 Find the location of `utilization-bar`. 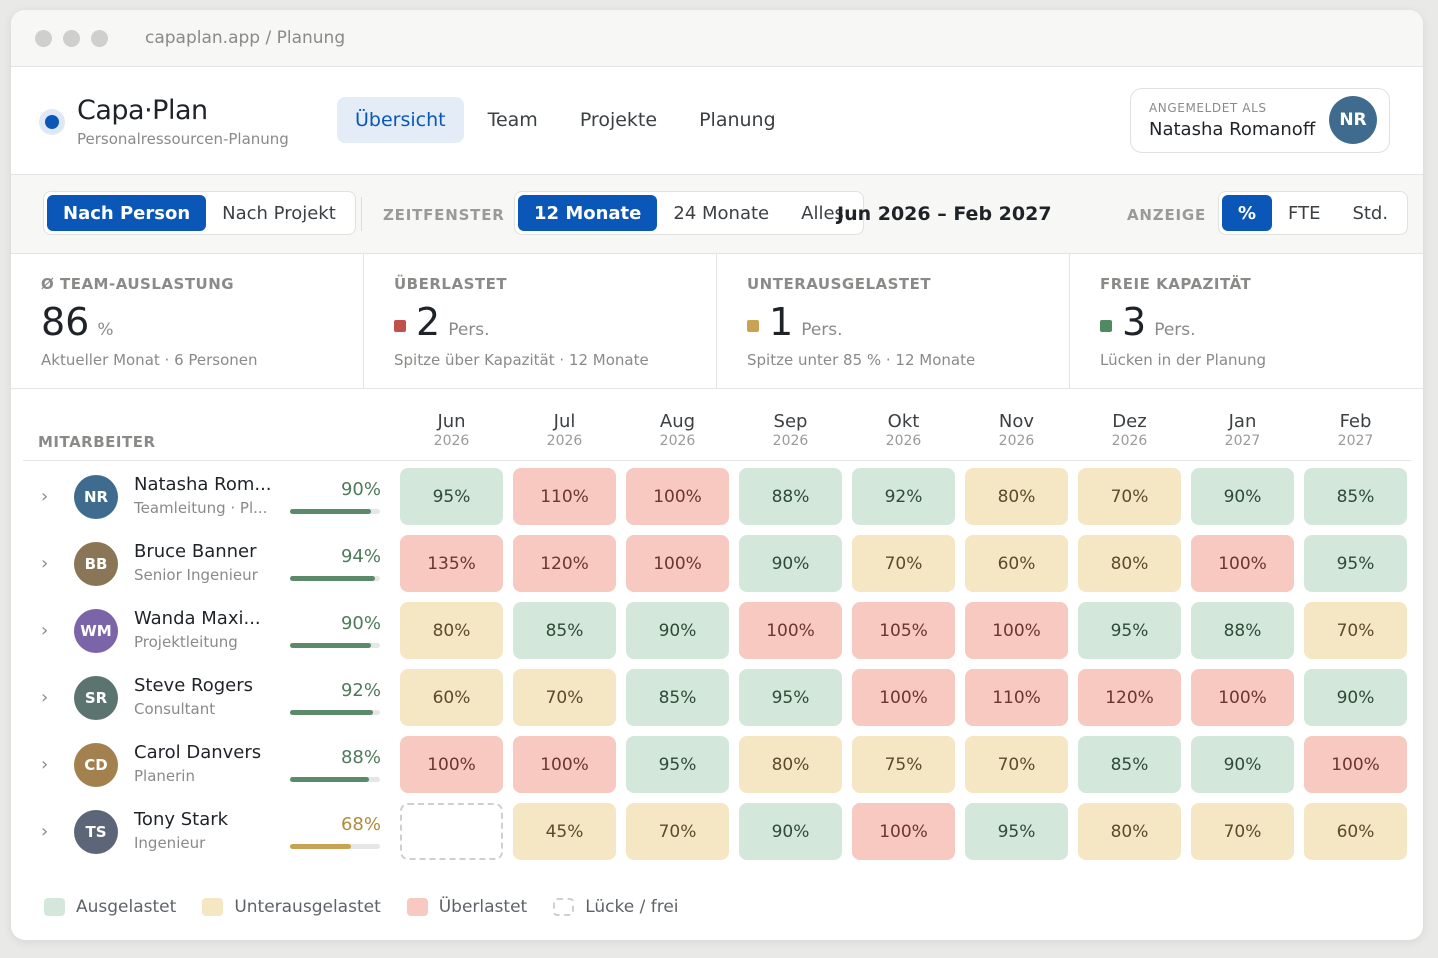

utilization-bar is located at coordinates (335, 645).